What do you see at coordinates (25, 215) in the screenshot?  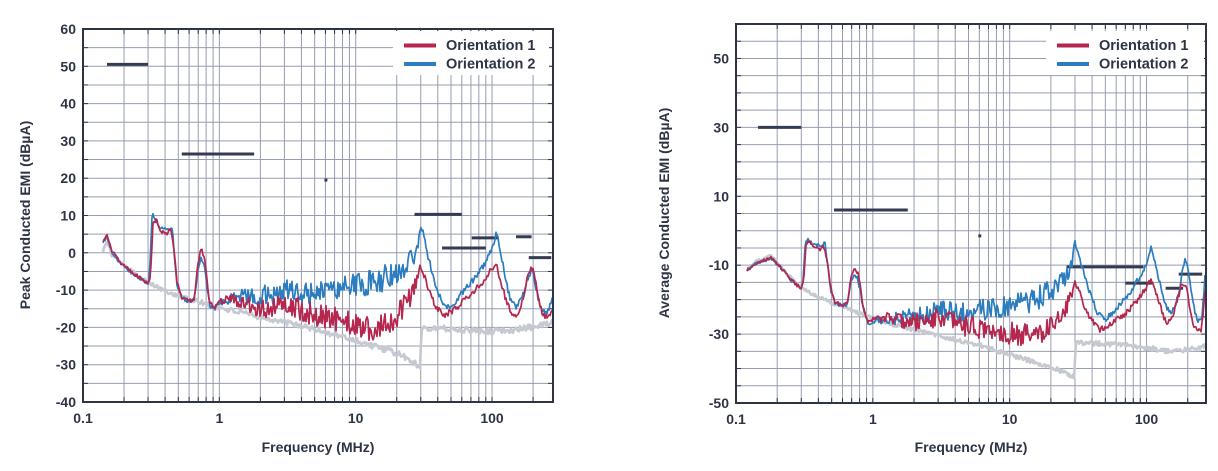 I see `y-axis-title: Peak Conducted EMI (dBµA)` at bounding box center [25, 215].